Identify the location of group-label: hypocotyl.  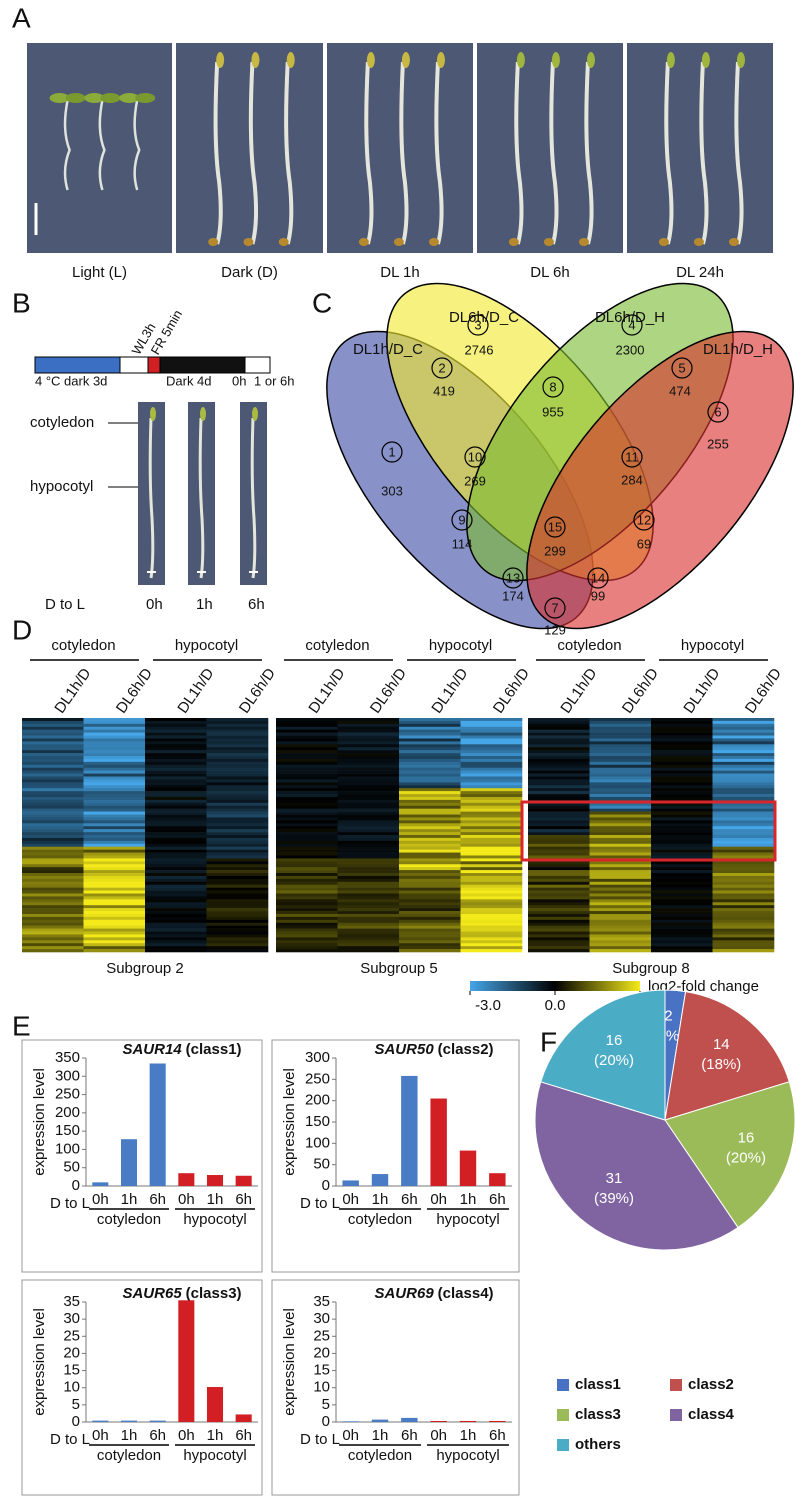
(214, 1219).